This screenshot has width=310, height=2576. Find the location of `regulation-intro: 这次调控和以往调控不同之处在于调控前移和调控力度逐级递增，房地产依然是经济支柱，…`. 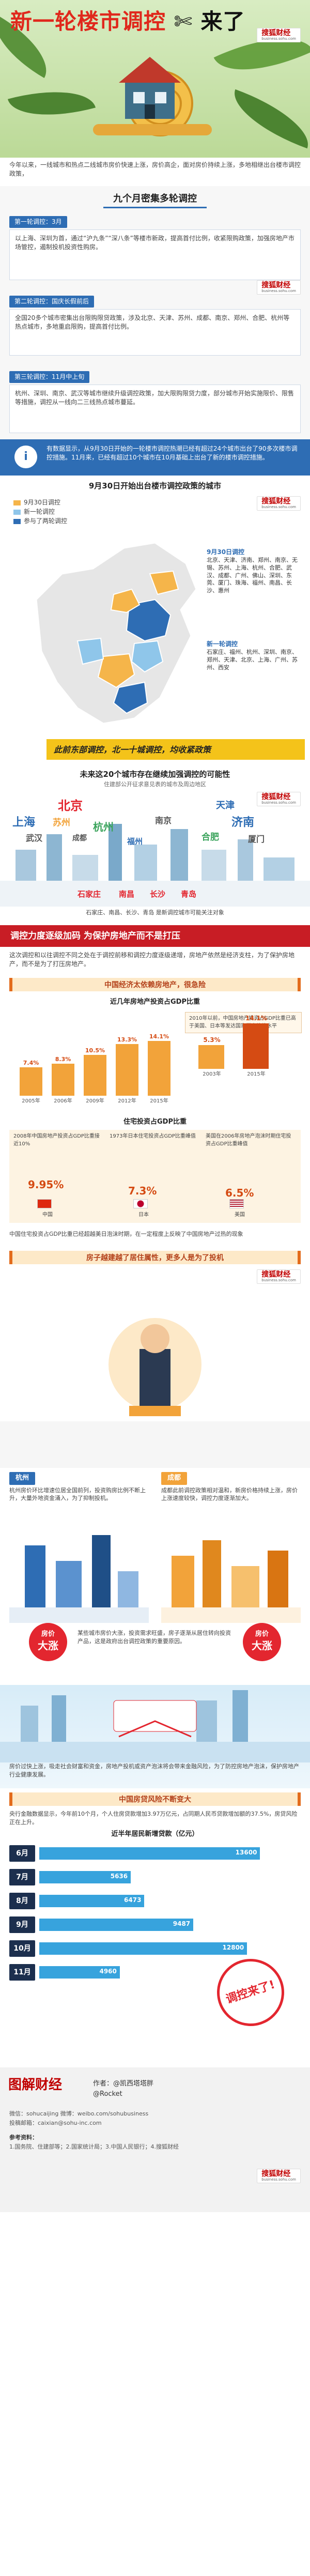

regulation-intro: 这次调控和以往调控不同之处在于调控前移和调控力度逐级递增，房地产依然是经济支柱，… is located at coordinates (152, 960).